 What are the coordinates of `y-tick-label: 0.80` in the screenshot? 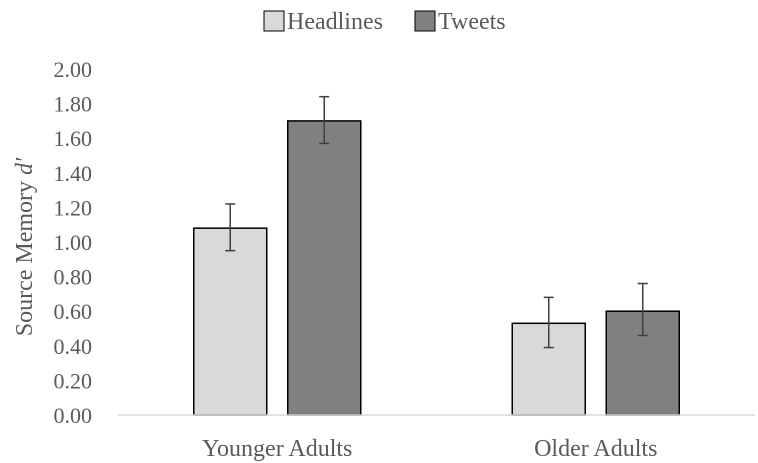 It's located at (73, 277).